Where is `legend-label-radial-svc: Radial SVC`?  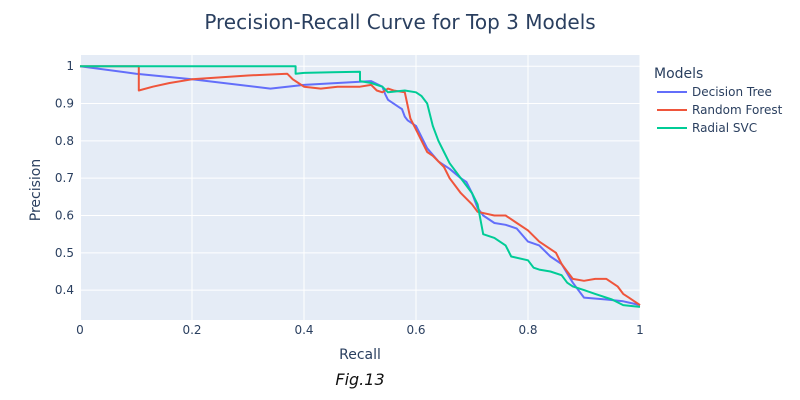
legend-label-radial-svc: Radial SVC is located at coordinates (724, 128).